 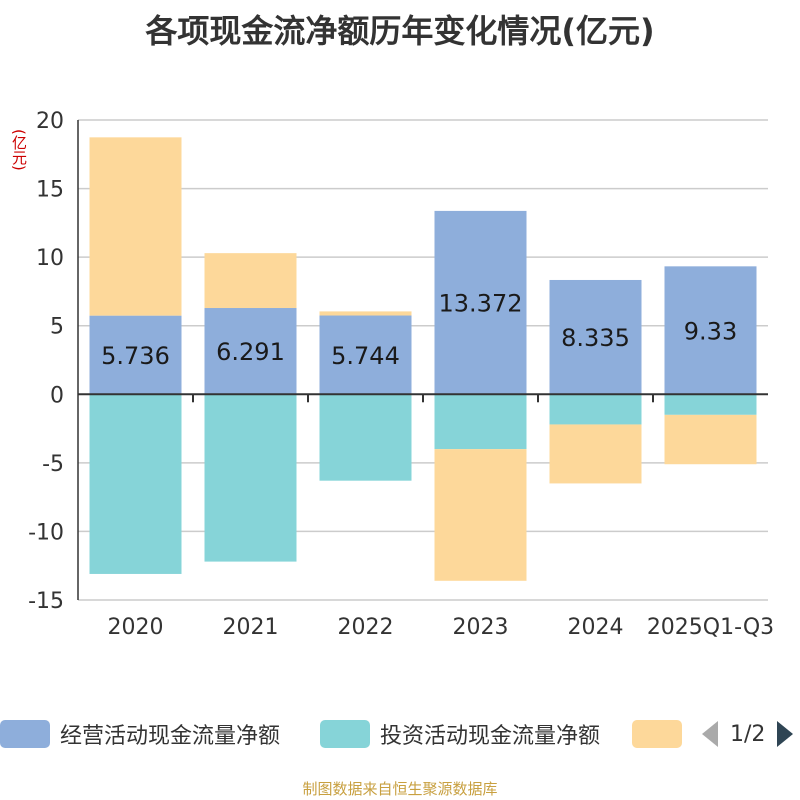 What do you see at coordinates (46, 532) in the screenshot?
I see `y-tick-label: -10` at bounding box center [46, 532].